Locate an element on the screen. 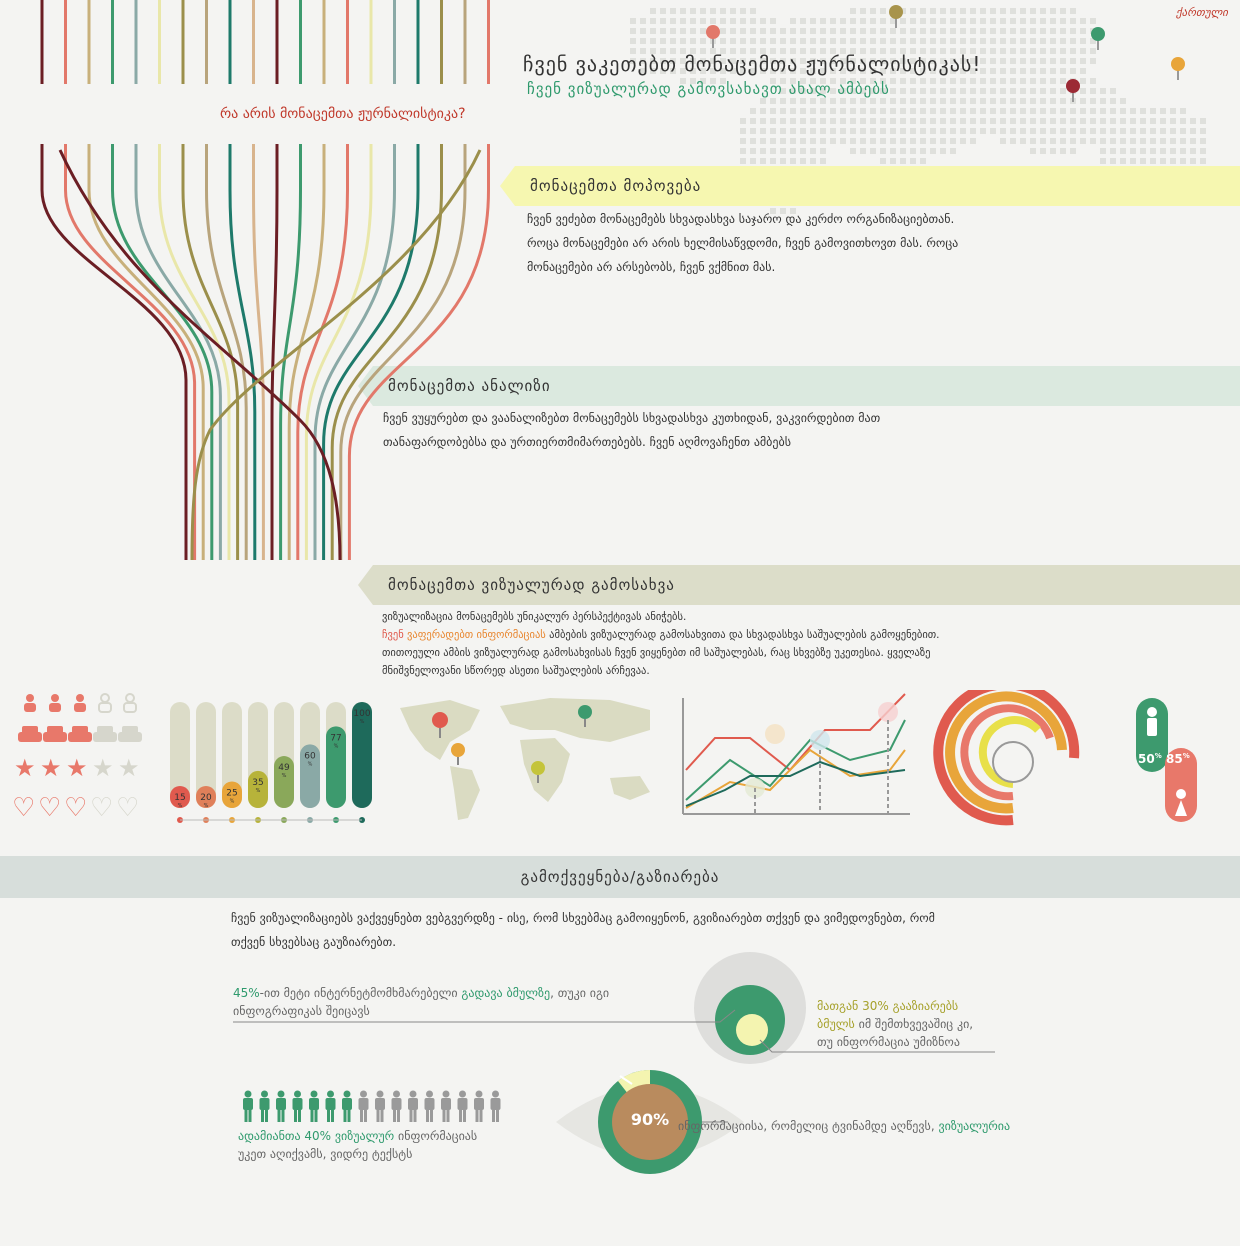 This screenshot has height=1246, width=1240. bar-value-label: 100 is located at coordinates (361, 714).